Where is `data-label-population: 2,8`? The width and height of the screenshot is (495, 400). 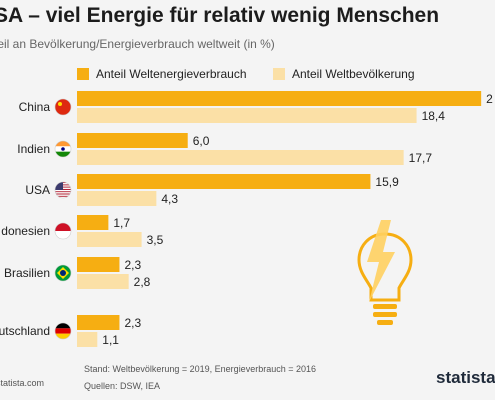
data-label-population: 2,8 is located at coordinates (142, 282).